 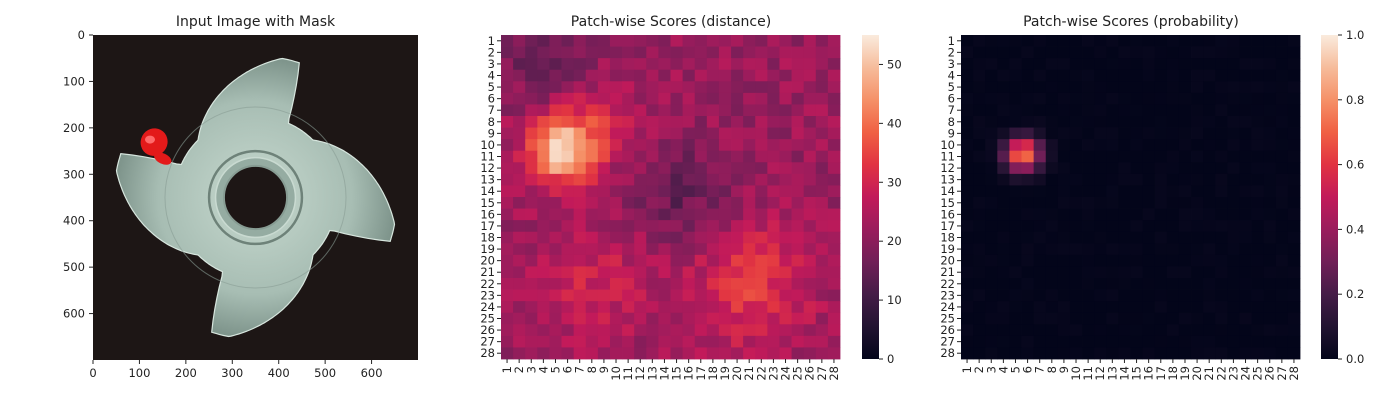 What do you see at coordinates (951, 133) in the screenshot?
I see `row-tick-label: 9` at bounding box center [951, 133].